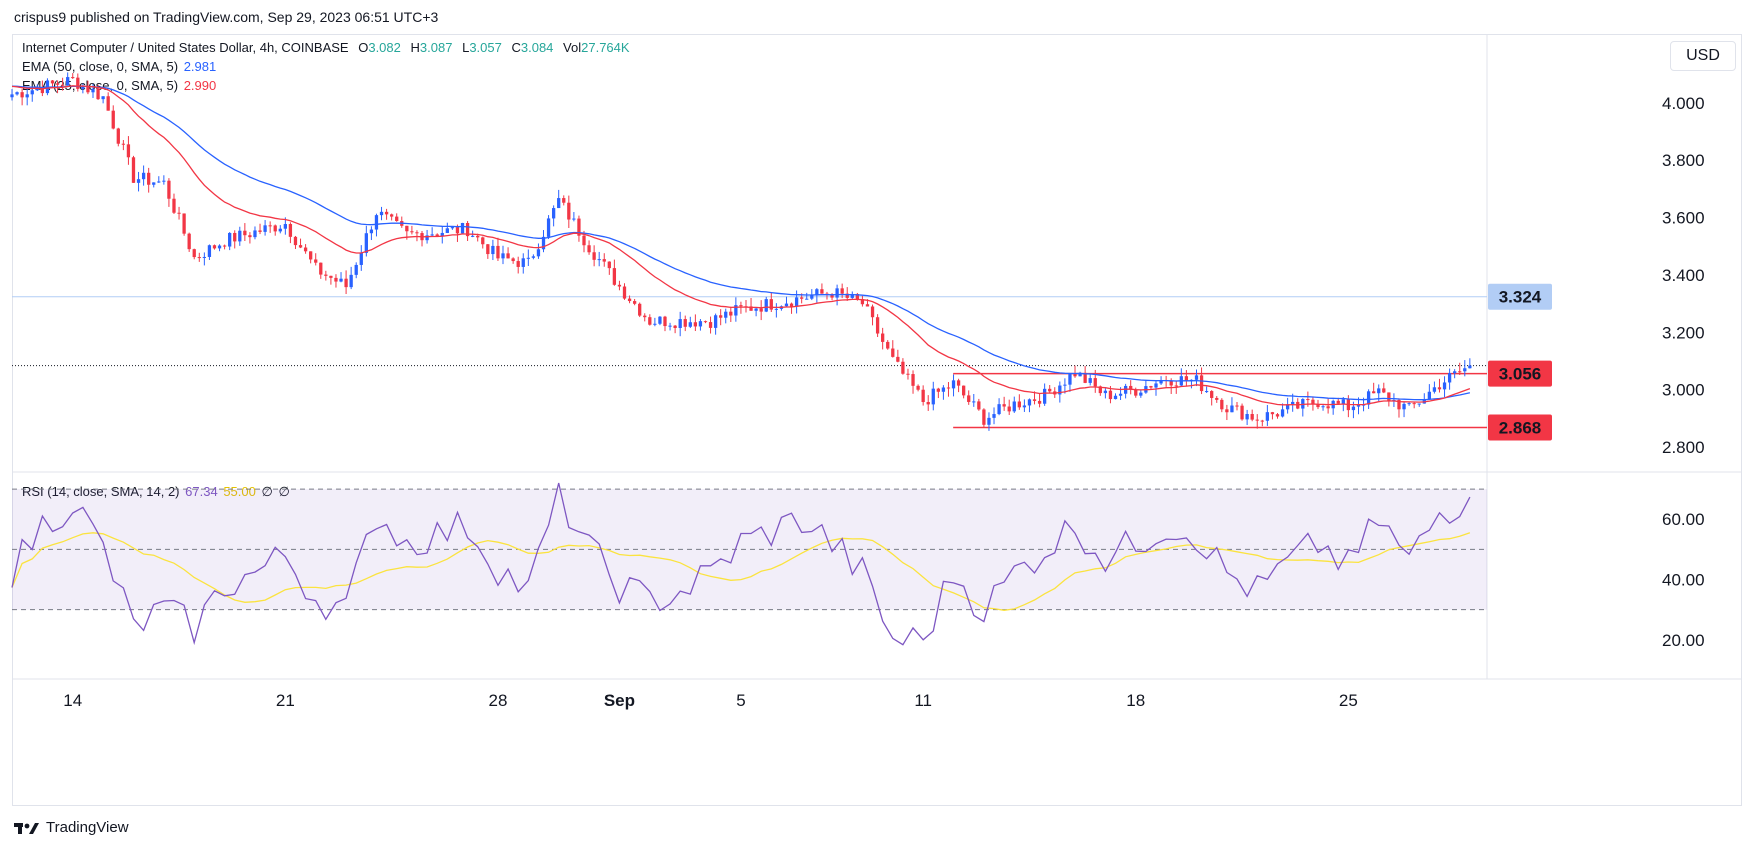  Describe the element at coordinates (119, 85) in the screenshot. I see `ema25-legend: EMA (25, close, 0, SMA, 5) 2.990` at that location.